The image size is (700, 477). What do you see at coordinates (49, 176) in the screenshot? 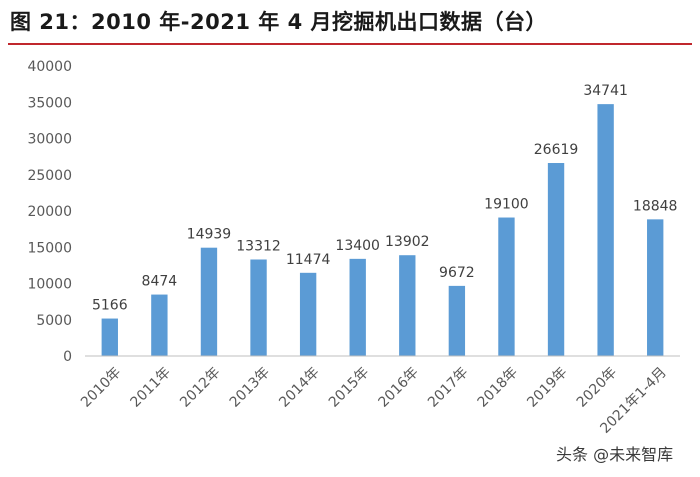
I see `y-tick-label: 25000` at bounding box center [49, 176].